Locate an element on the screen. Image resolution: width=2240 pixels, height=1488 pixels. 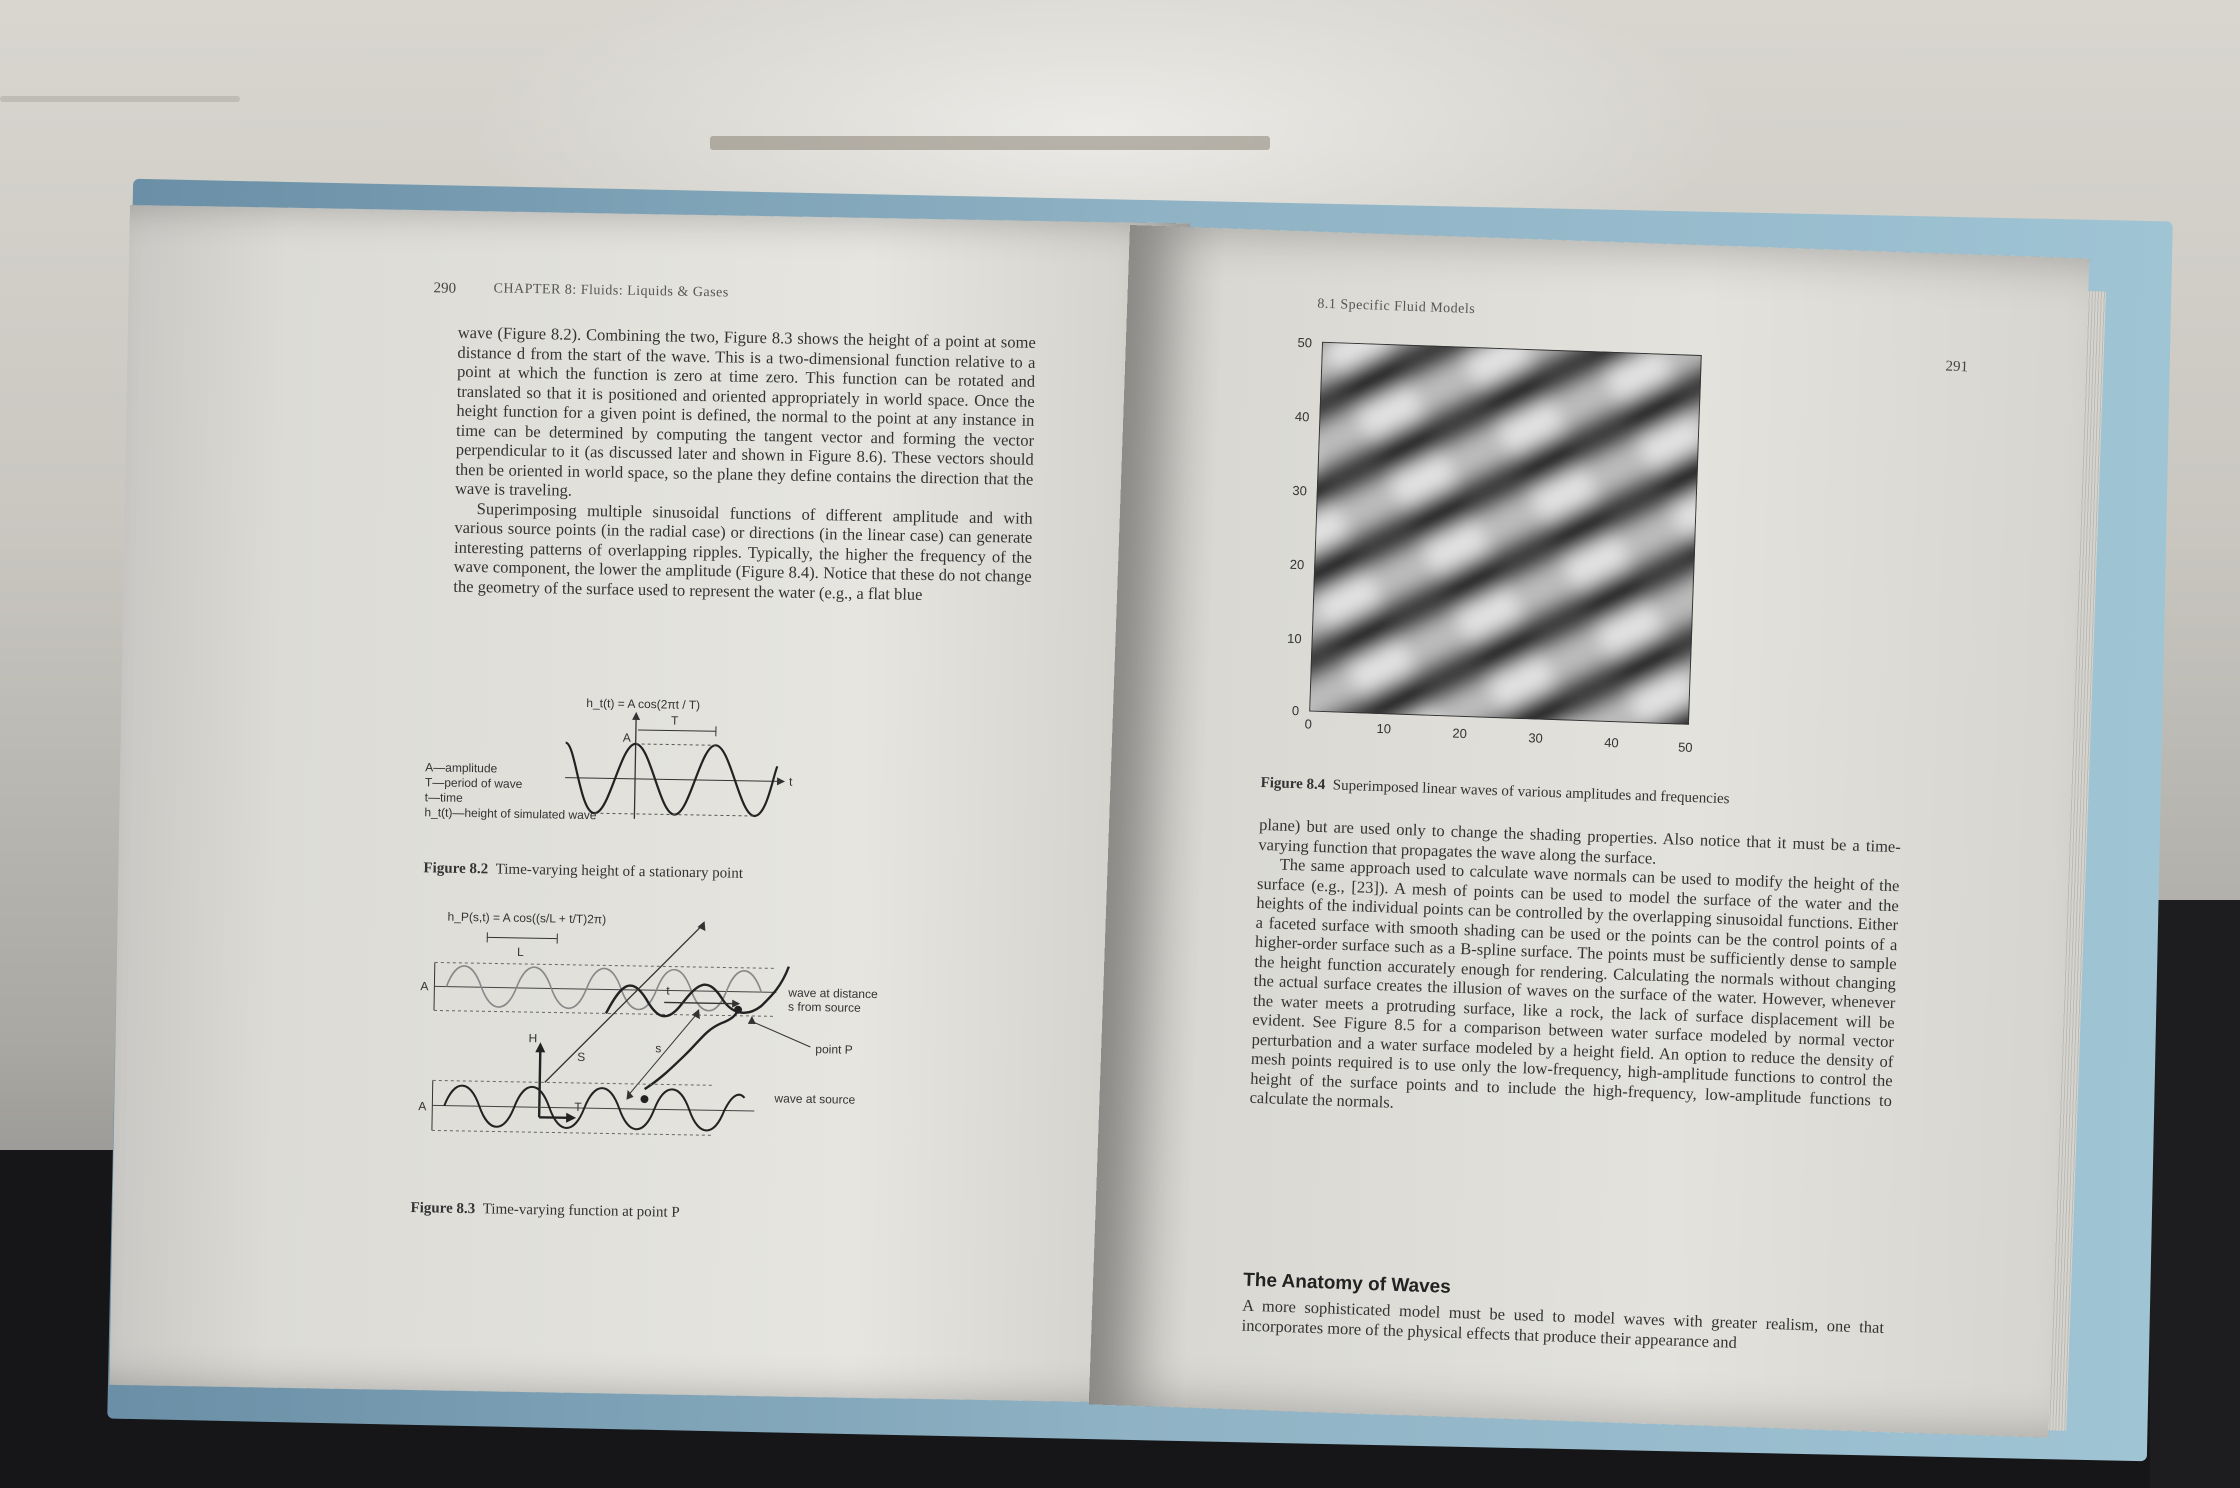
figure-8-3-source-wave is located at coordinates (594, 1108).